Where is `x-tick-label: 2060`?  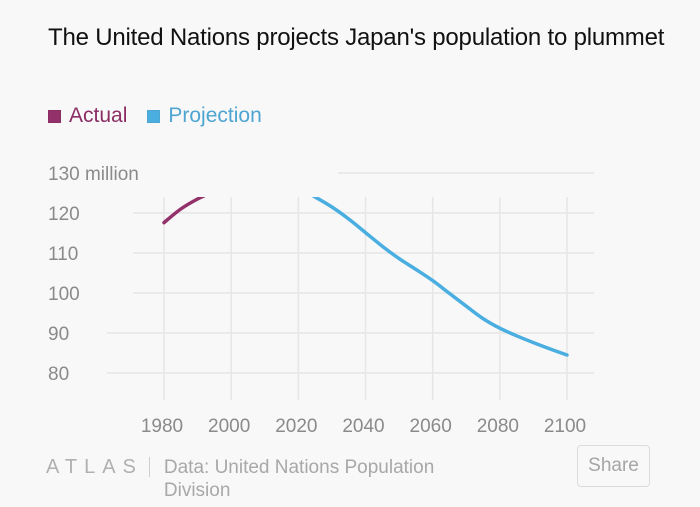
x-tick-label: 2060 is located at coordinates (431, 426).